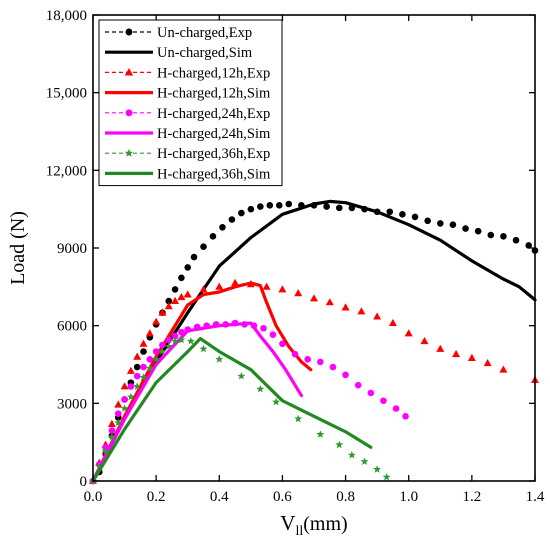 Image resolution: width=550 pixels, height=551 pixels. What do you see at coordinates (214, 174) in the screenshot?
I see `legend-label: H-charged,36h,Sim` at bounding box center [214, 174].